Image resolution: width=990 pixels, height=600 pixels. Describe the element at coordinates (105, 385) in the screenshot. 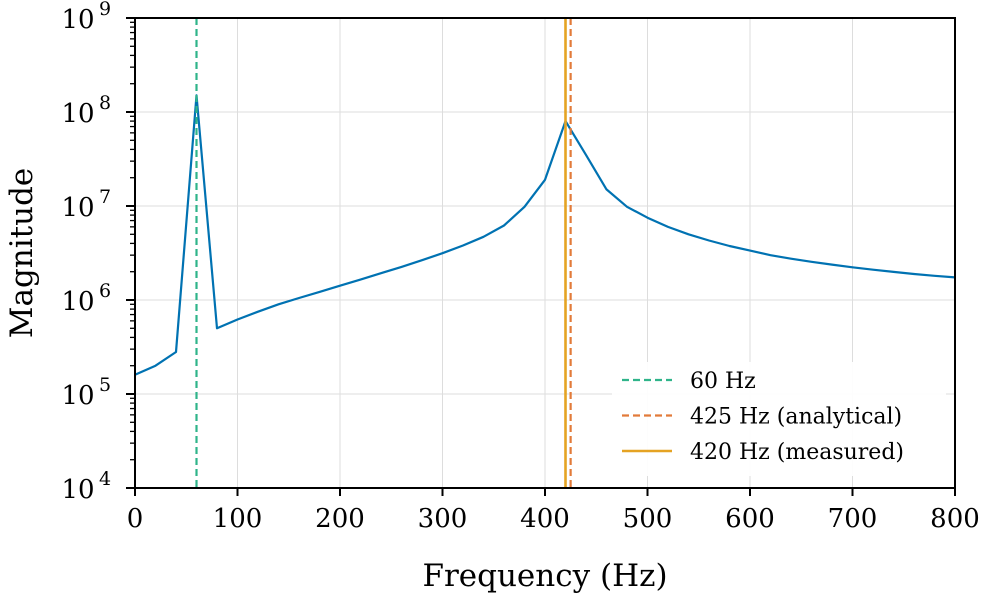

I see `y-tick-exponent: 5` at that location.